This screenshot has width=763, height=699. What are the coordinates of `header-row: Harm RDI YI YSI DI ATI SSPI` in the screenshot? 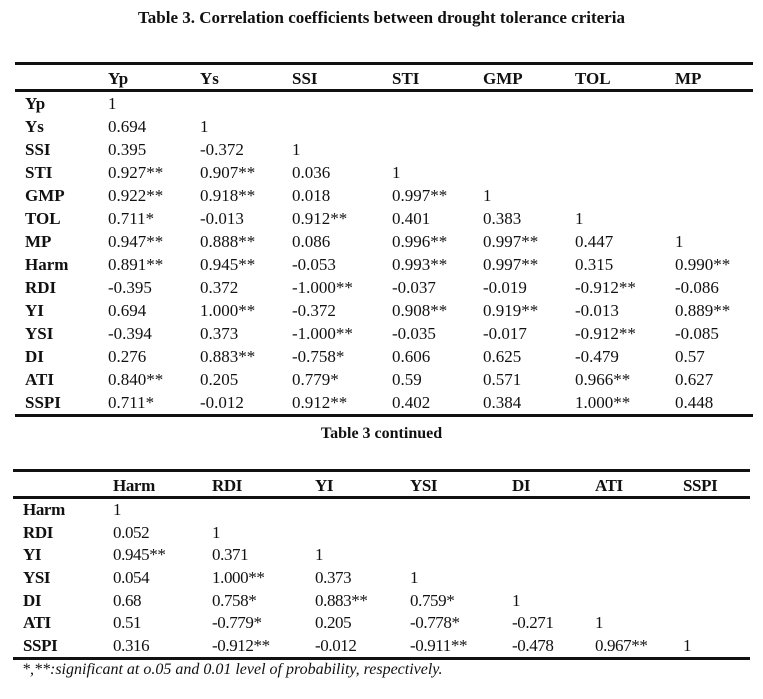 It's located at (381, 484).